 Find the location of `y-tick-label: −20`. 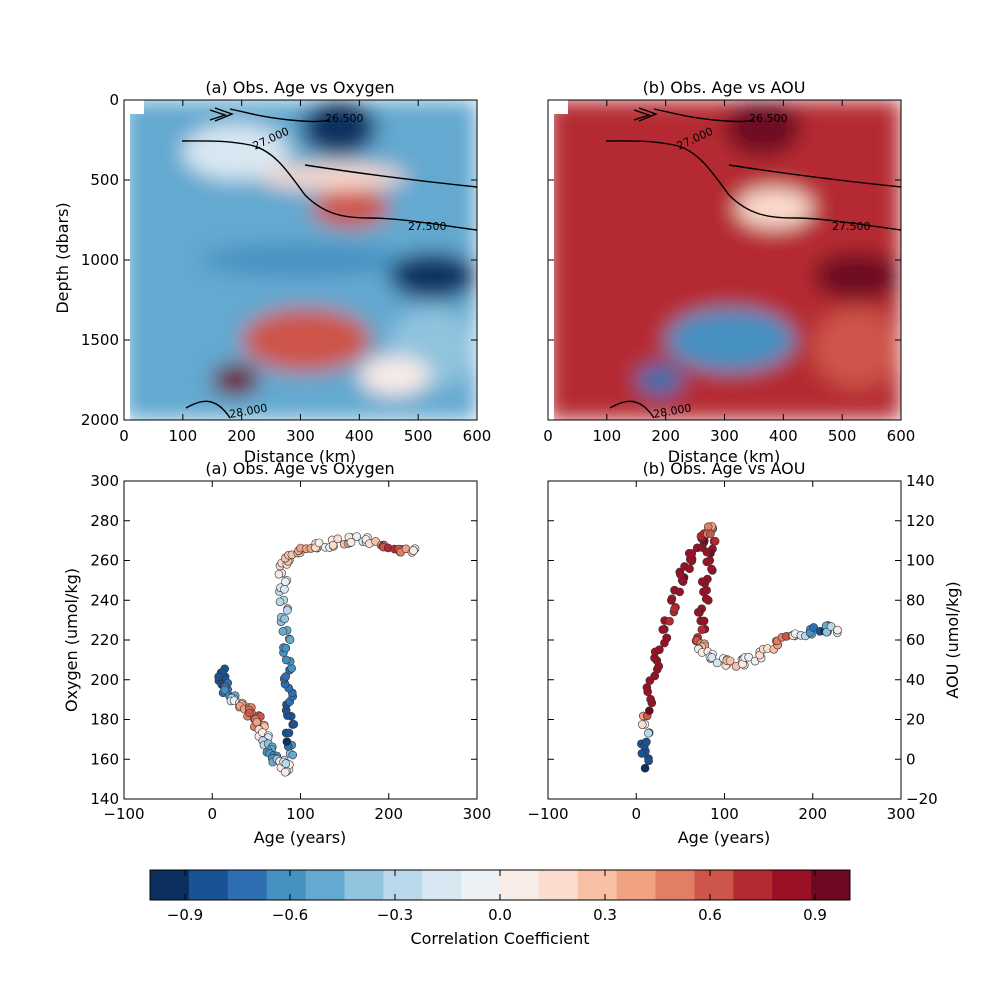

y-tick-label: −20 is located at coordinates (922, 799).